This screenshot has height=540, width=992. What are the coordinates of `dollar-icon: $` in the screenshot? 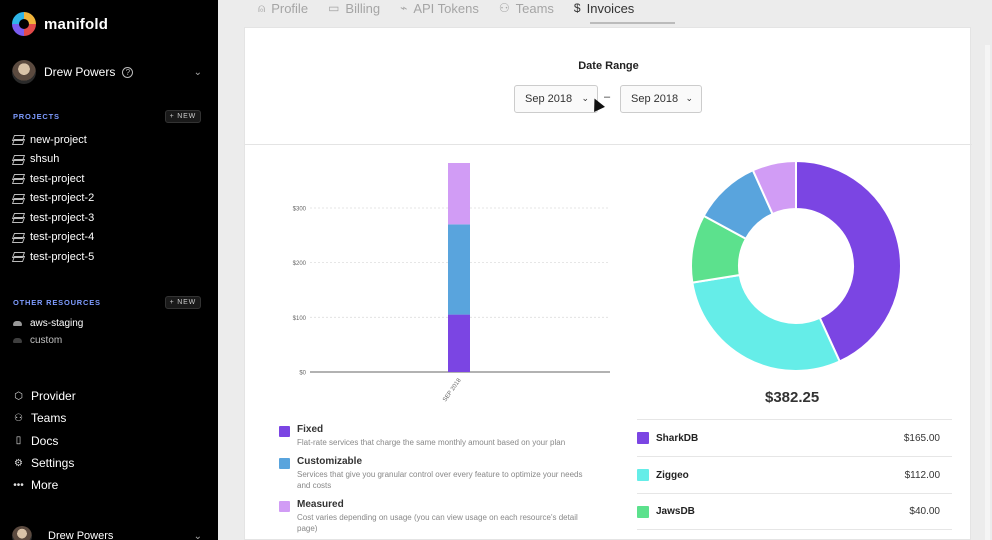 It's located at (577, 8).